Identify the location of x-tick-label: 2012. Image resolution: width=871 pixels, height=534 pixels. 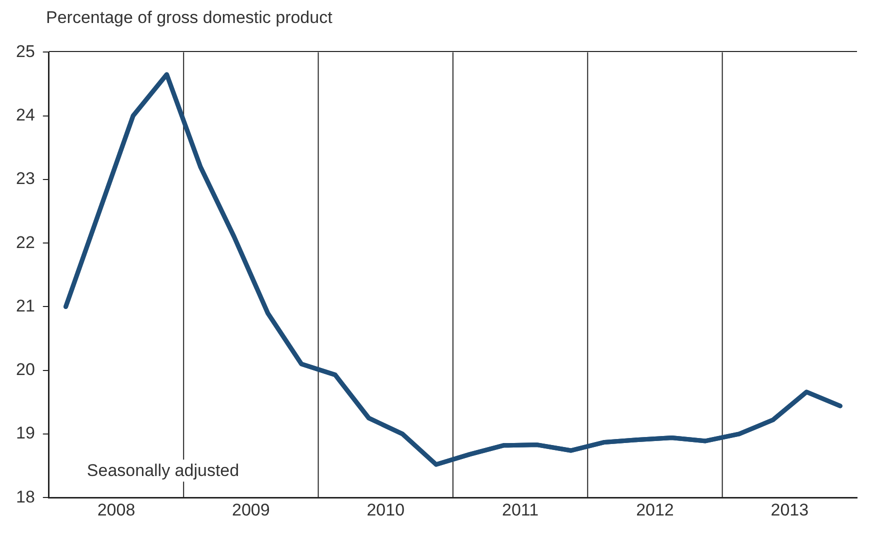
(655, 510).